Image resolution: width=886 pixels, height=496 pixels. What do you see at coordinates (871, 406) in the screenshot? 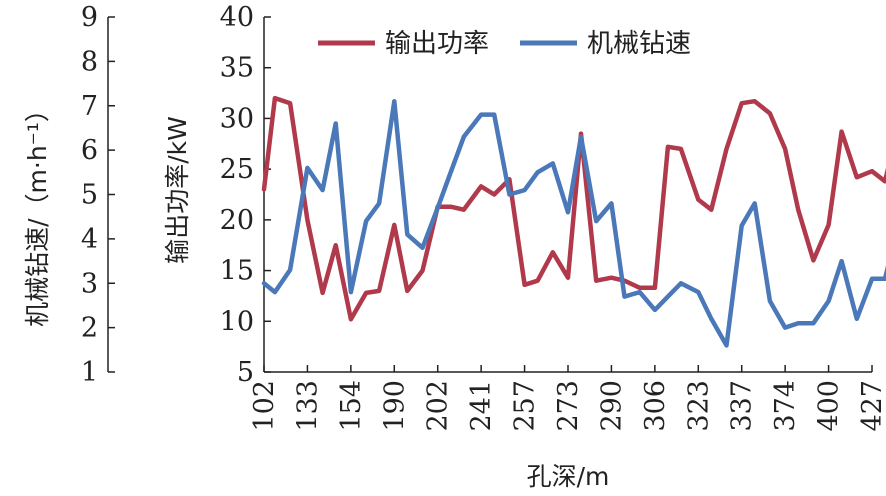
I see `x-tick-label: 427` at bounding box center [871, 406].